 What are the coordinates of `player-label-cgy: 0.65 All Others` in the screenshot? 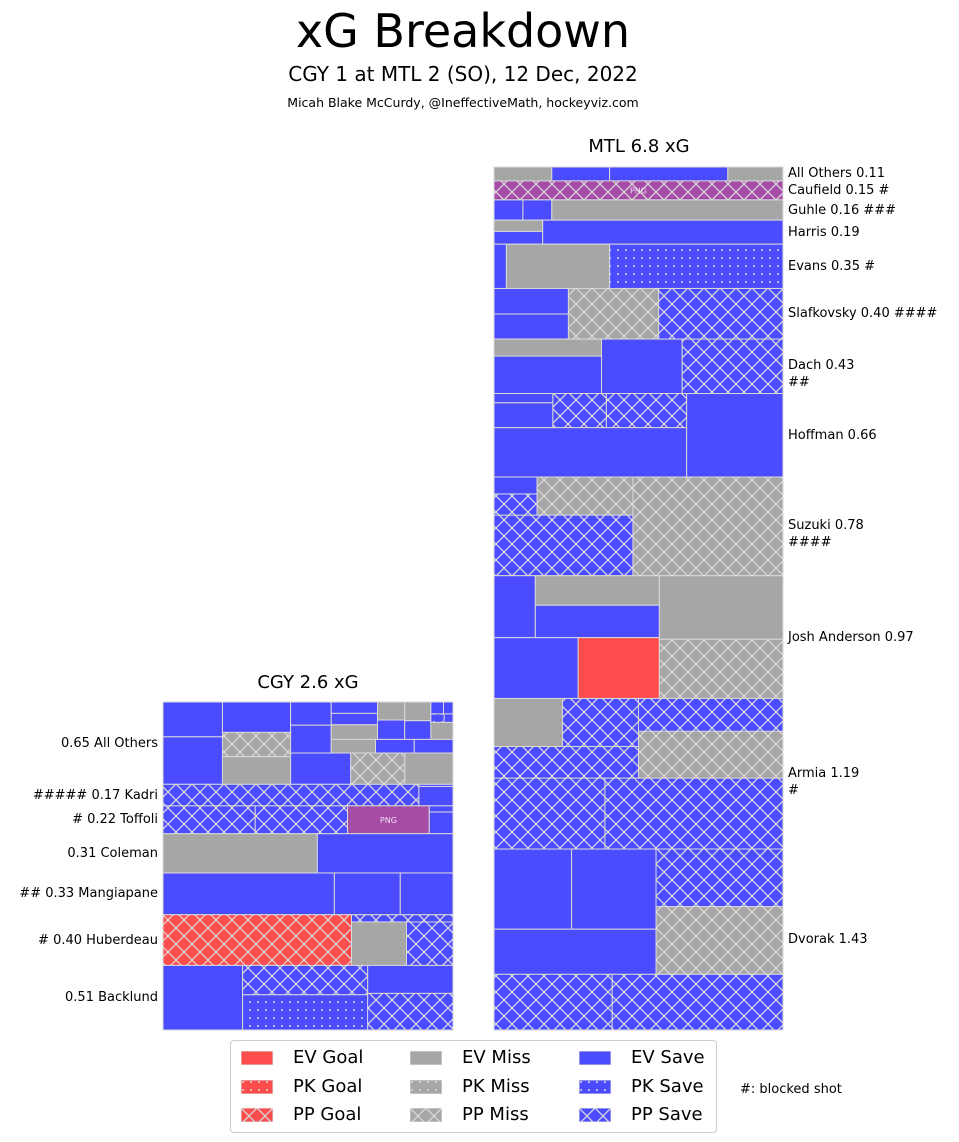 It's located at (109, 743).